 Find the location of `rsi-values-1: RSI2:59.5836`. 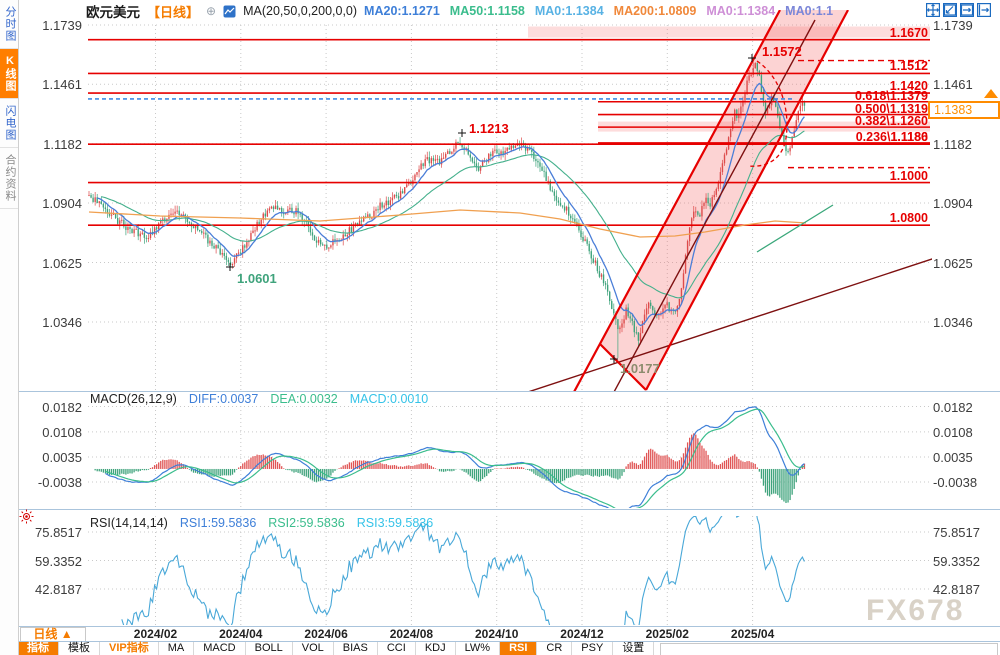

rsi-values-1: RSI2:59.5836 is located at coordinates (306, 523).